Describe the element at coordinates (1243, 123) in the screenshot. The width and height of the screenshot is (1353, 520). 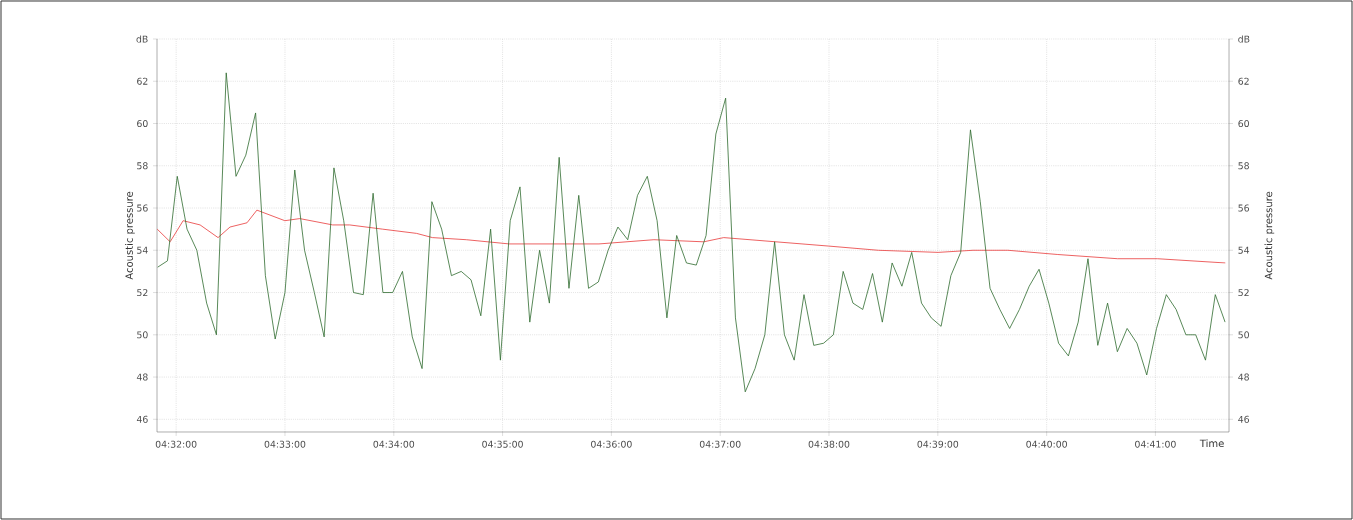
I see `y2-tick-label: 60` at that location.